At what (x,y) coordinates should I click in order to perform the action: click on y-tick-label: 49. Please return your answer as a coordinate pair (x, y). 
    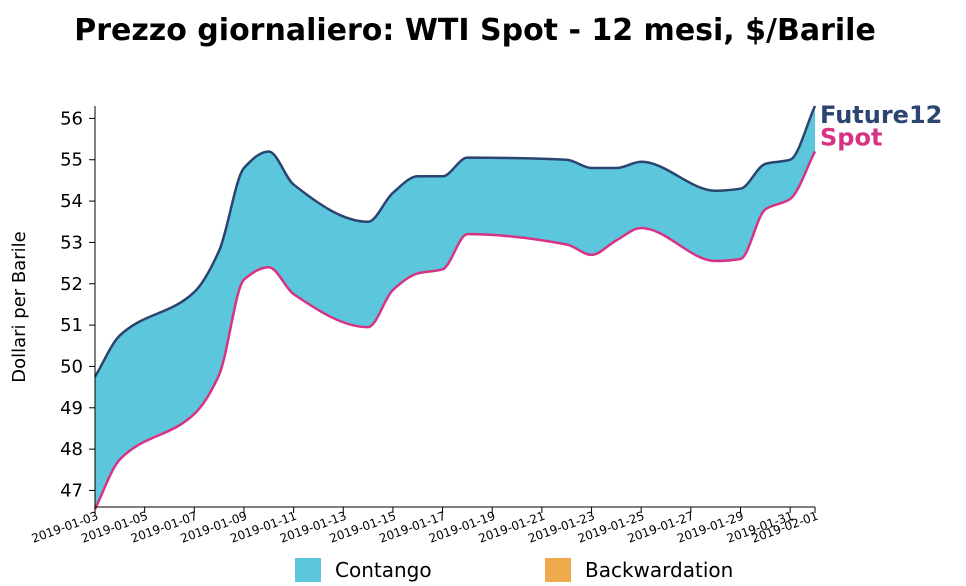
    Looking at the image, I should click on (71, 408).